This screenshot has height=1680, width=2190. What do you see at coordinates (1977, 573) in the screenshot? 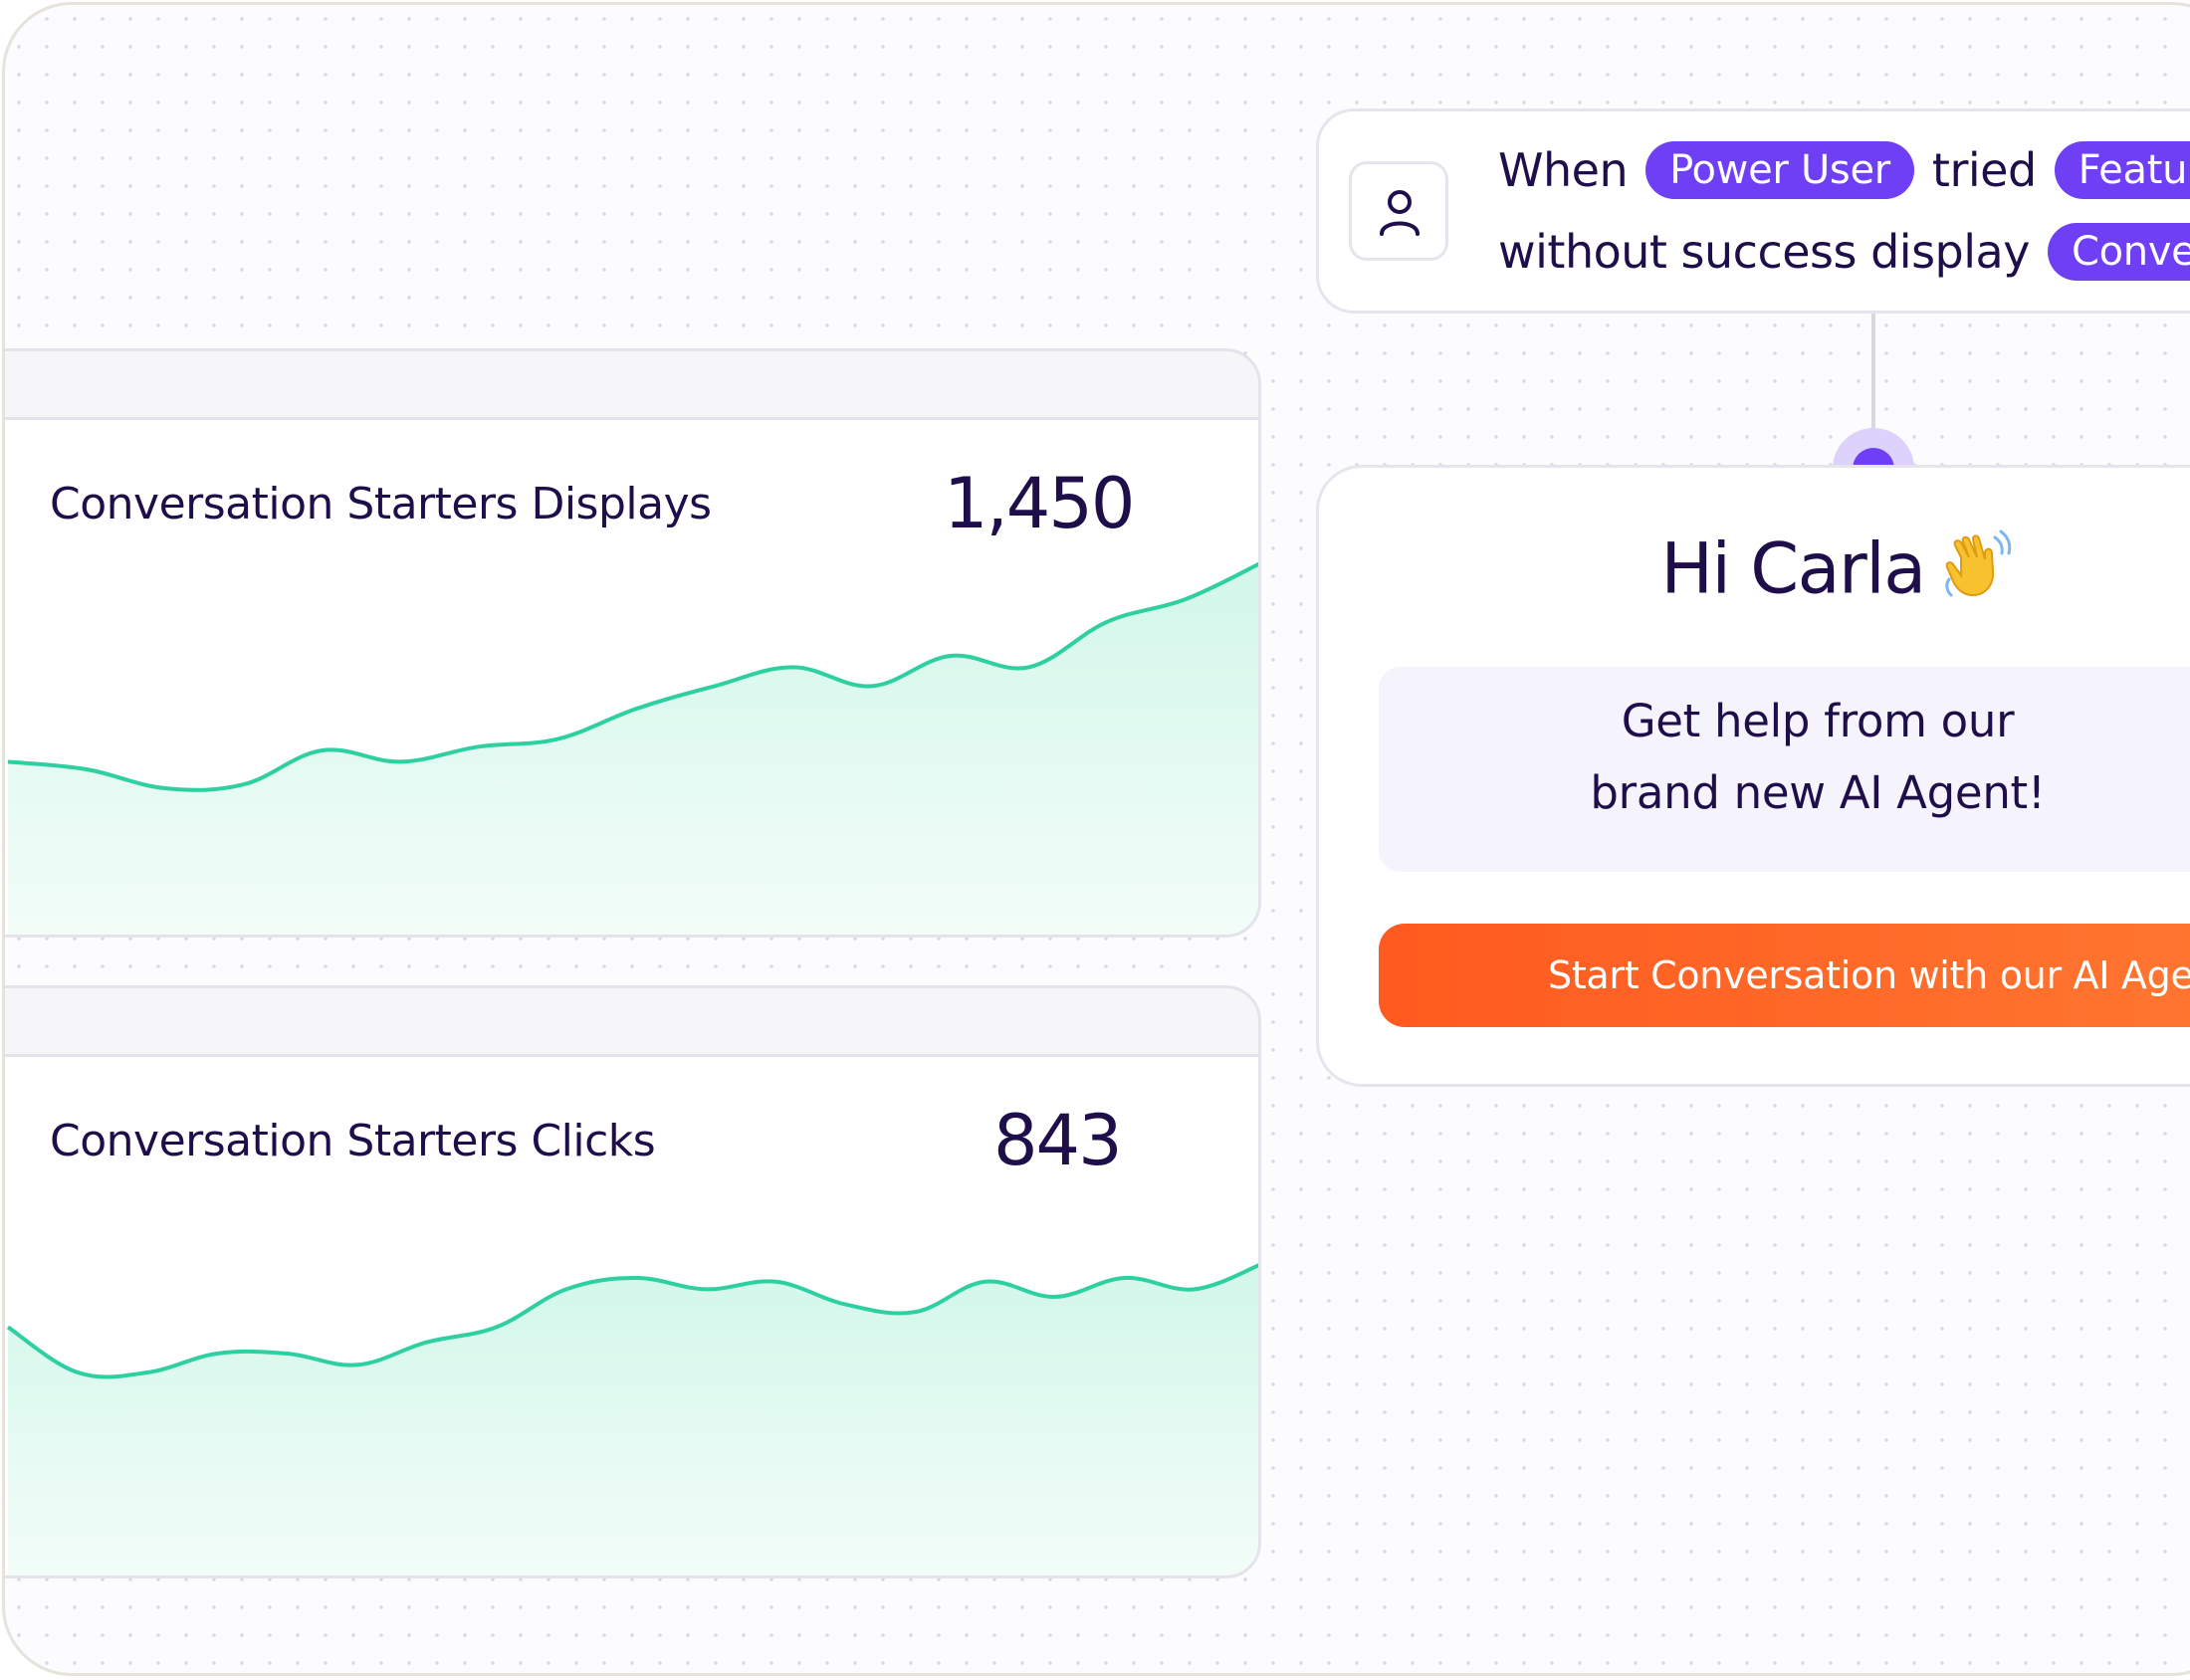
I see `waving-hand-icon` at bounding box center [1977, 573].